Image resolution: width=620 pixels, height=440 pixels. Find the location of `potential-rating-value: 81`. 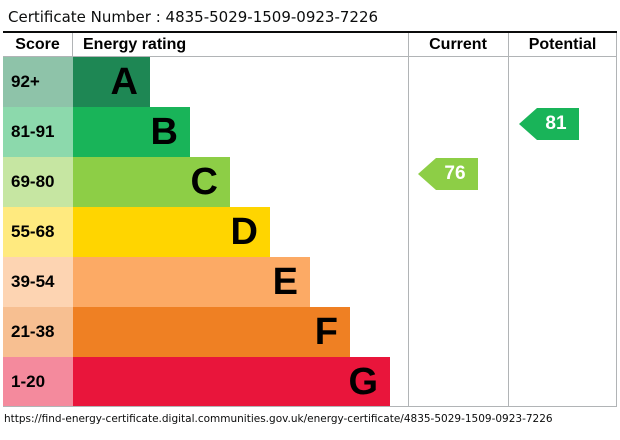

potential-rating-value: 81 is located at coordinates (556, 123).